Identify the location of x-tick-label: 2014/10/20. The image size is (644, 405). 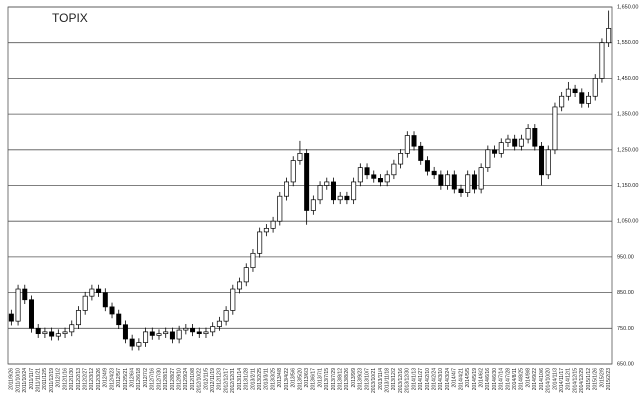
(549, 380).